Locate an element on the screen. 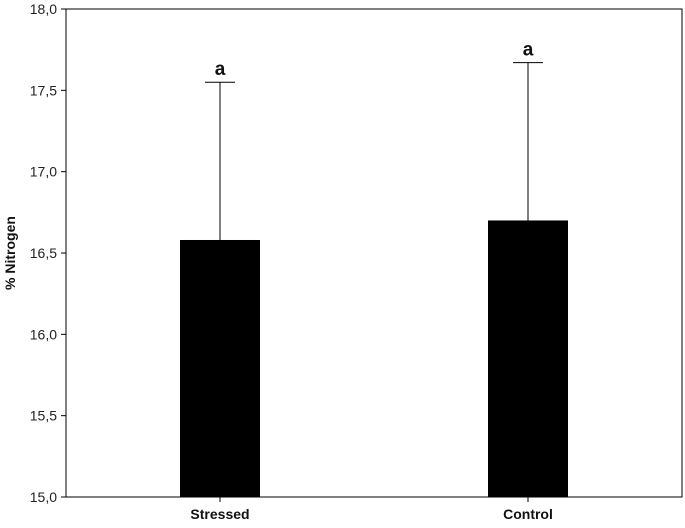 The image size is (685, 528). bar-control is located at coordinates (528, 358).